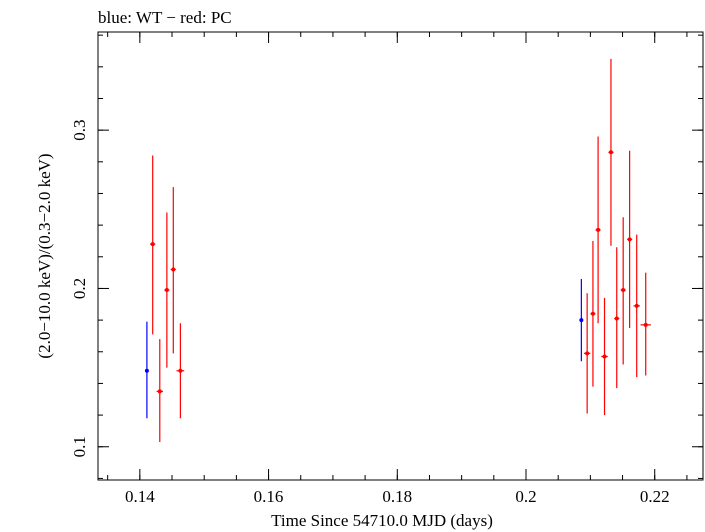 The image size is (705, 532). I want to click on x-tick-label: 0.22, so click(655, 496).